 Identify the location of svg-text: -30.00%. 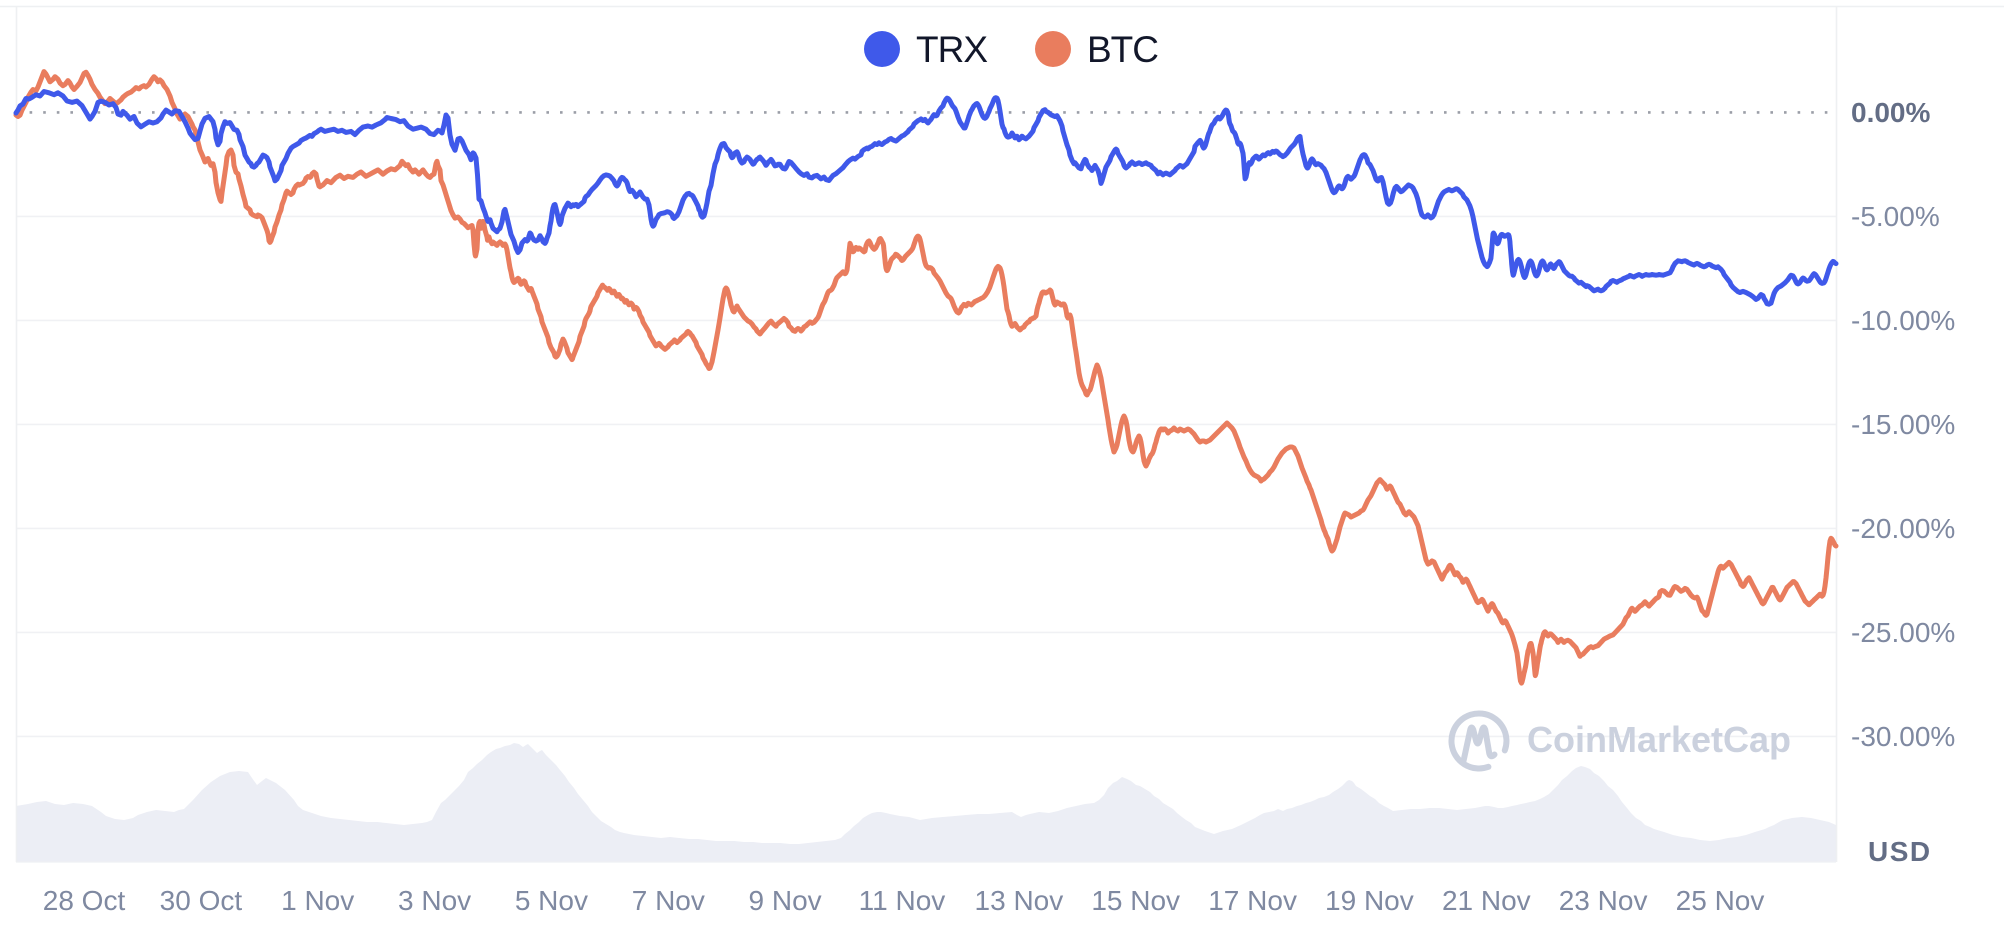
(1903, 736).